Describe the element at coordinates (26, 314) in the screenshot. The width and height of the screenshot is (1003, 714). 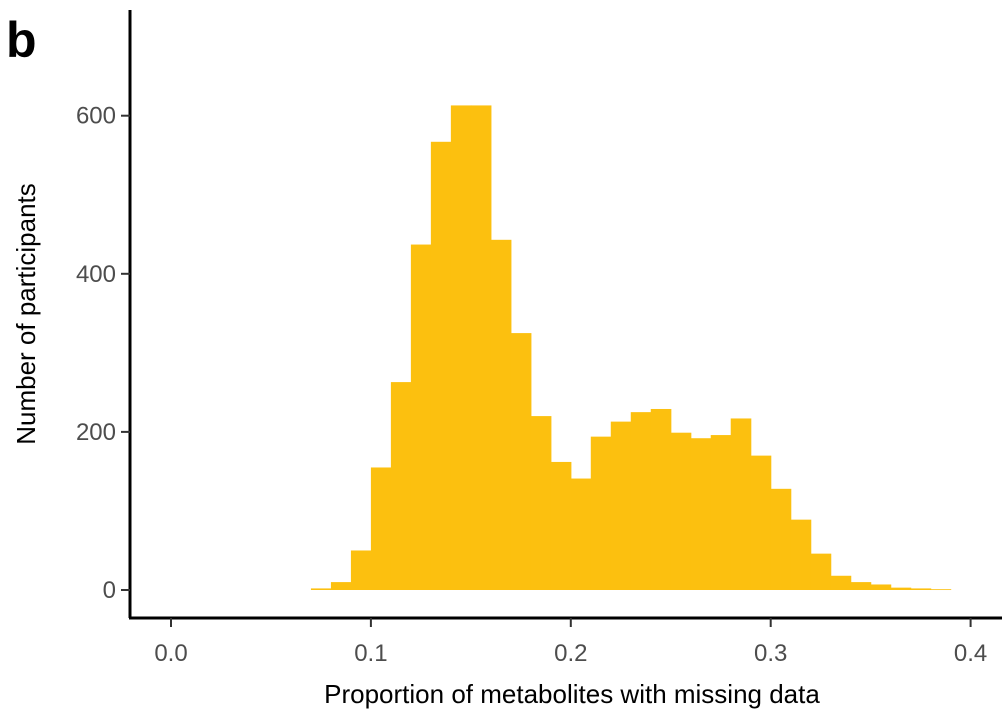
I see `y-axis-title: Number of participants` at that location.